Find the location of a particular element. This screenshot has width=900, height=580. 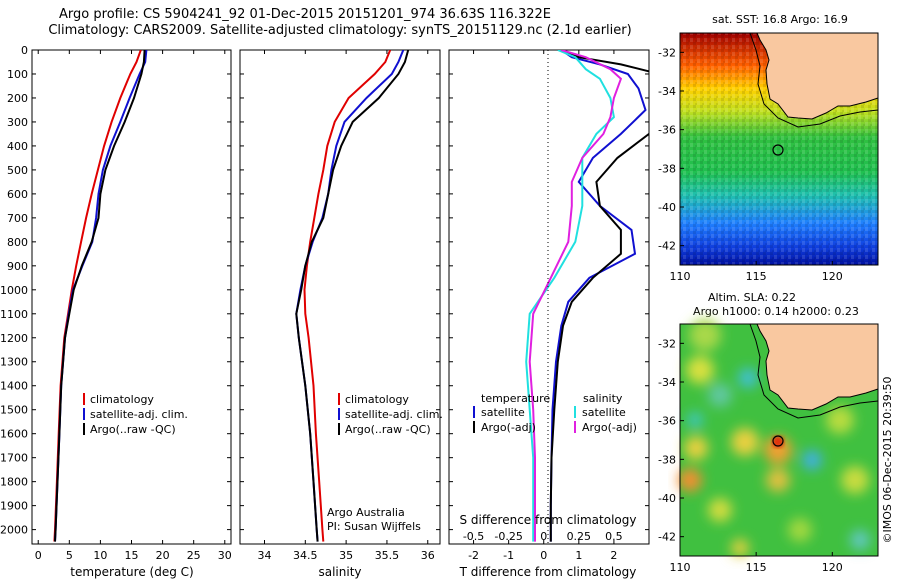

credit-line-1: Argo Australia is located at coordinates (366, 512).